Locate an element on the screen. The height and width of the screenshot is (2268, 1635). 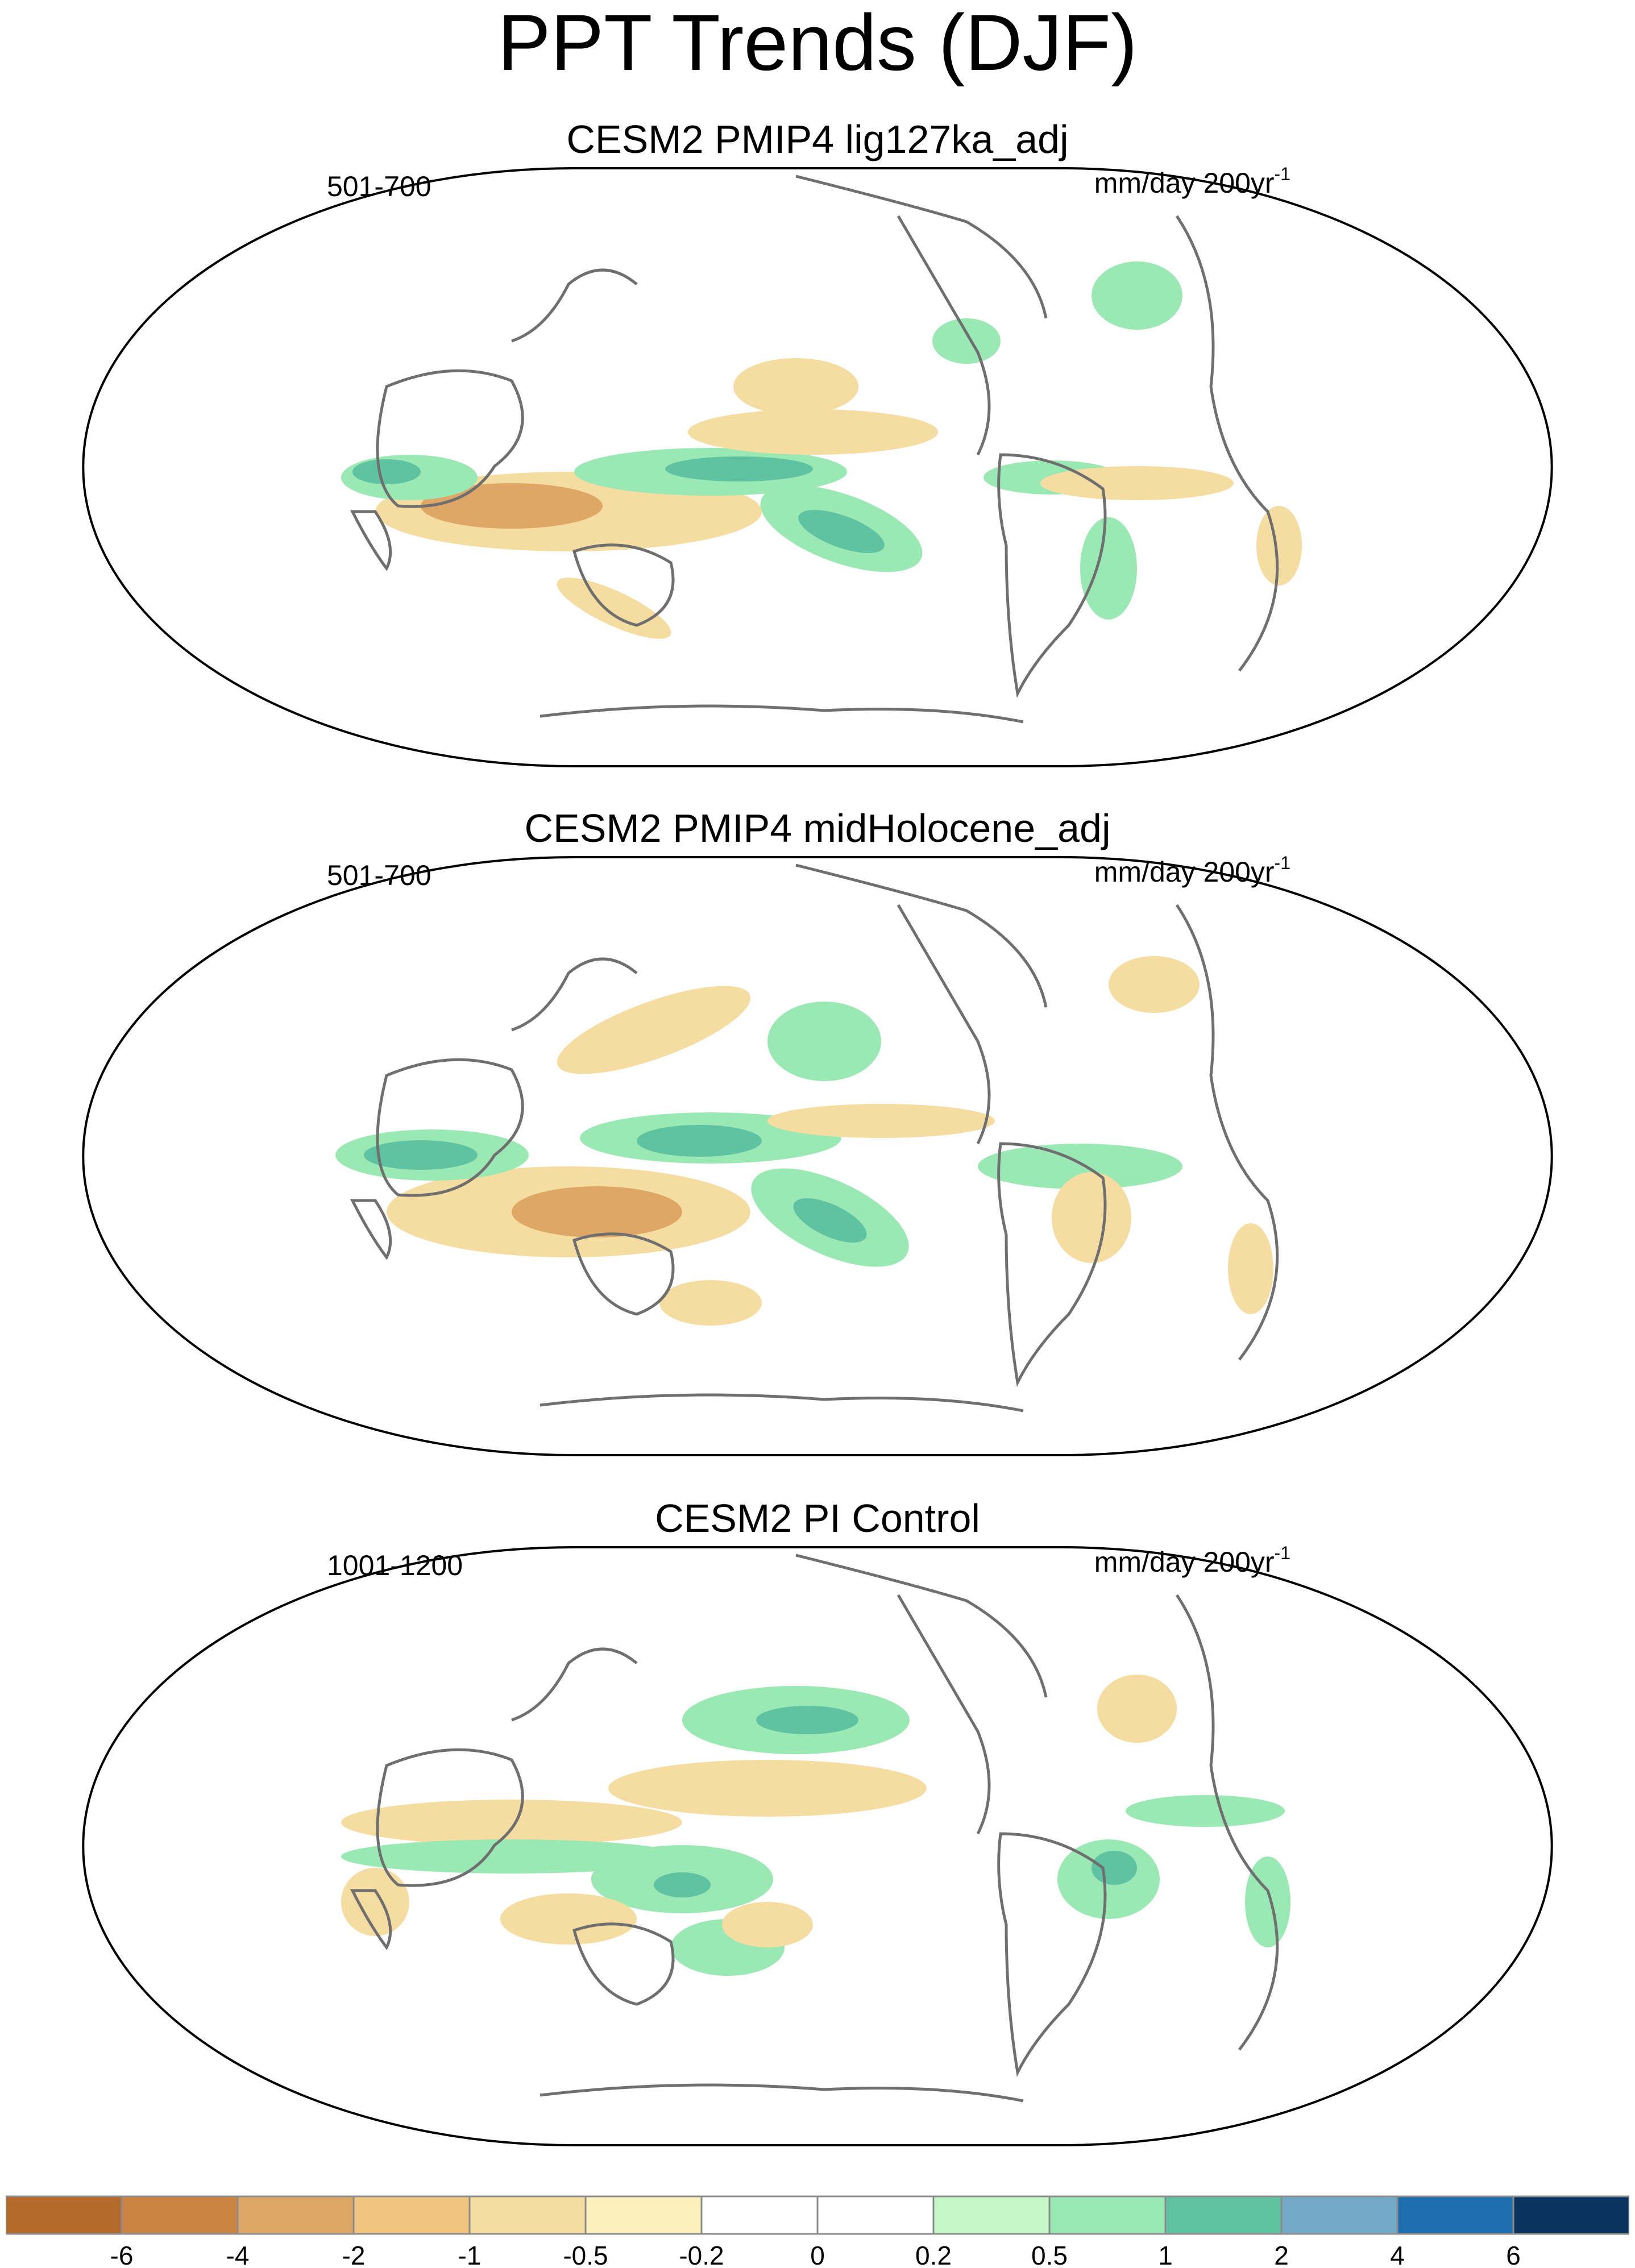
panel-title: CESM2 PMIP4 midHolocene_adj is located at coordinates (817, 828).